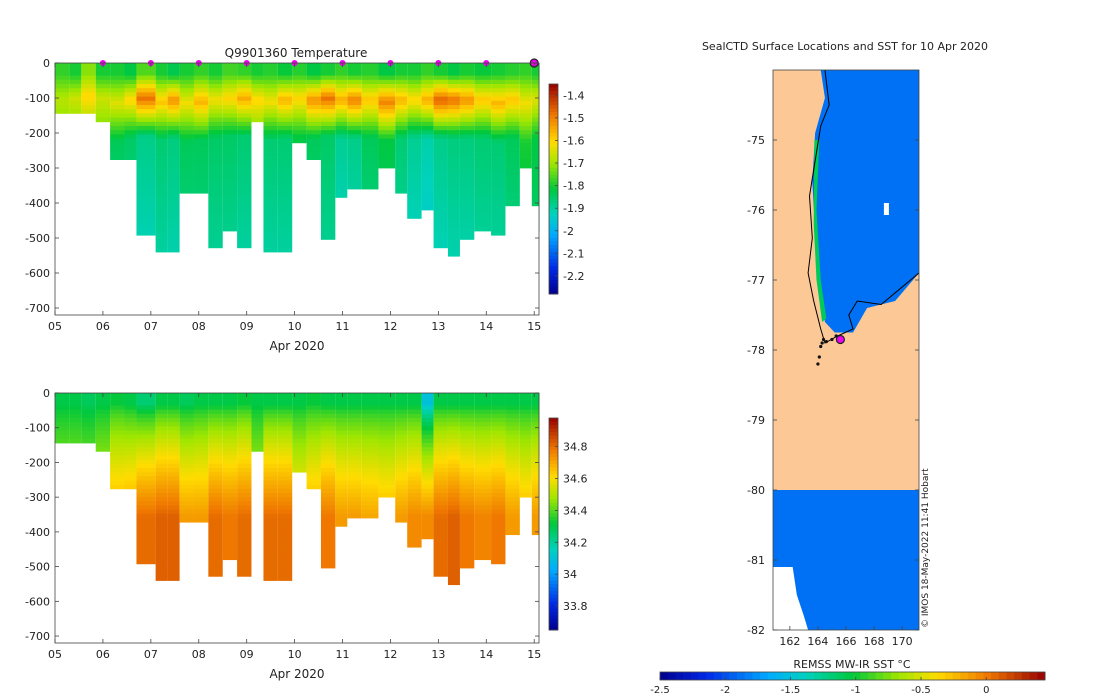 Image resolution: width=1100 pixels, height=700 pixels. What do you see at coordinates (46, 63) in the screenshot?
I see `y-tick-label: 0` at bounding box center [46, 63].